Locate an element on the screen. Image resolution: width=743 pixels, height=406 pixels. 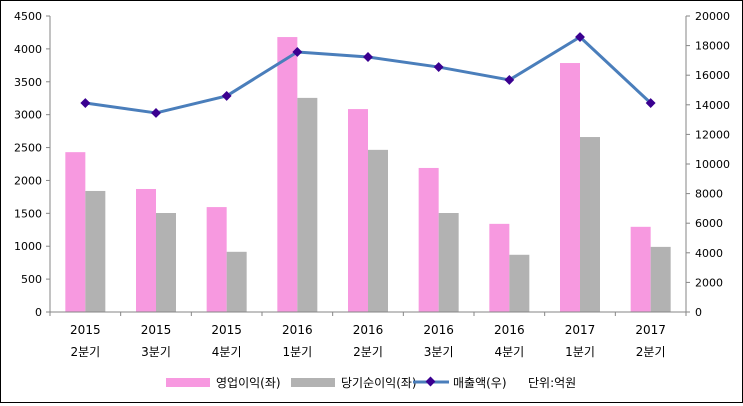
right-axis-tick-label: 10000 is located at coordinates (712, 164).